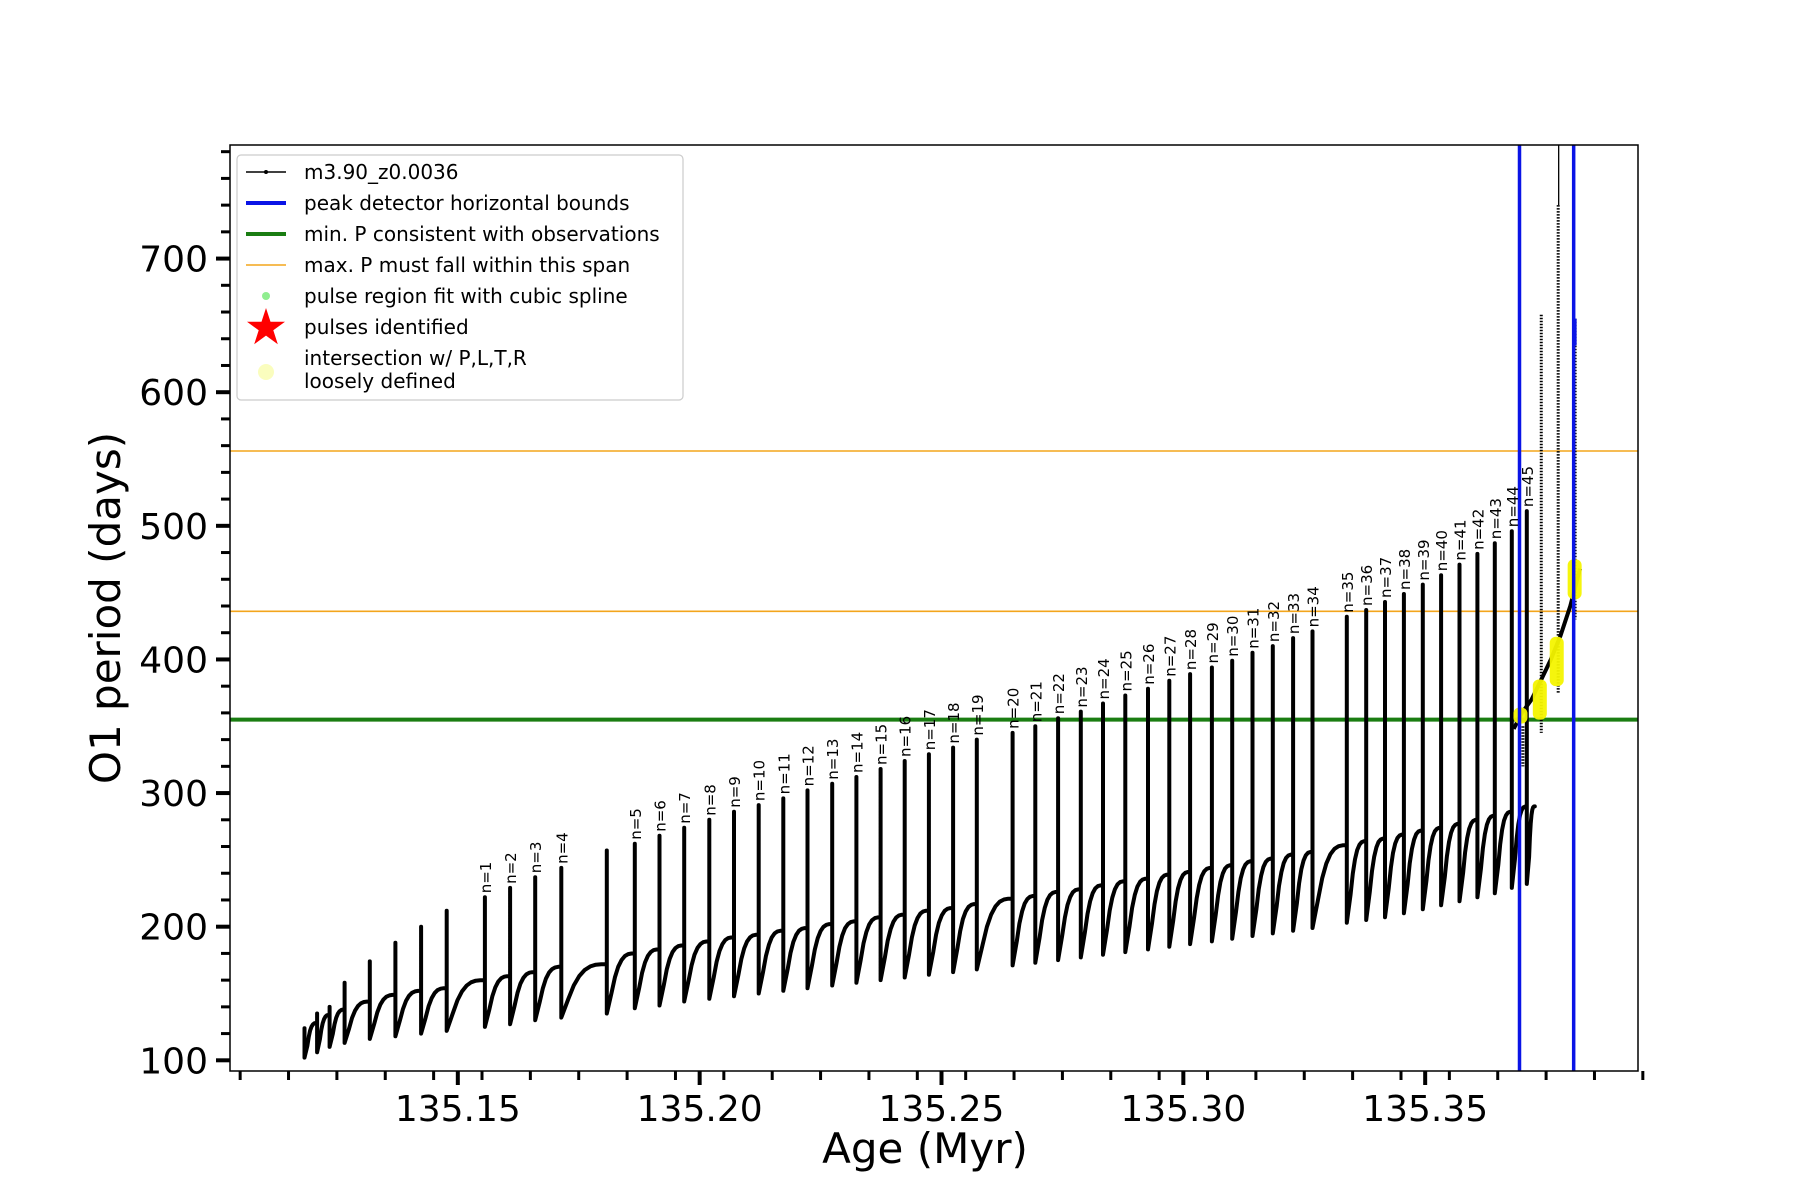 Image resolution: width=1800 pixels, height=1200 pixels. Describe the element at coordinates (173, 260) in the screenshot. I see `y-tick-label: 700` at that location.